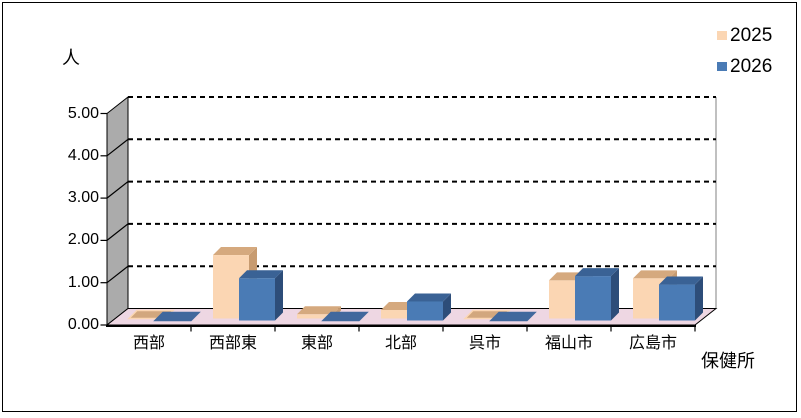 This screenshot has width=801, height=418. Describe the element at coordinates (148, 343) in the screenshot. I see `x-category-label-西部: 西部` at that location.